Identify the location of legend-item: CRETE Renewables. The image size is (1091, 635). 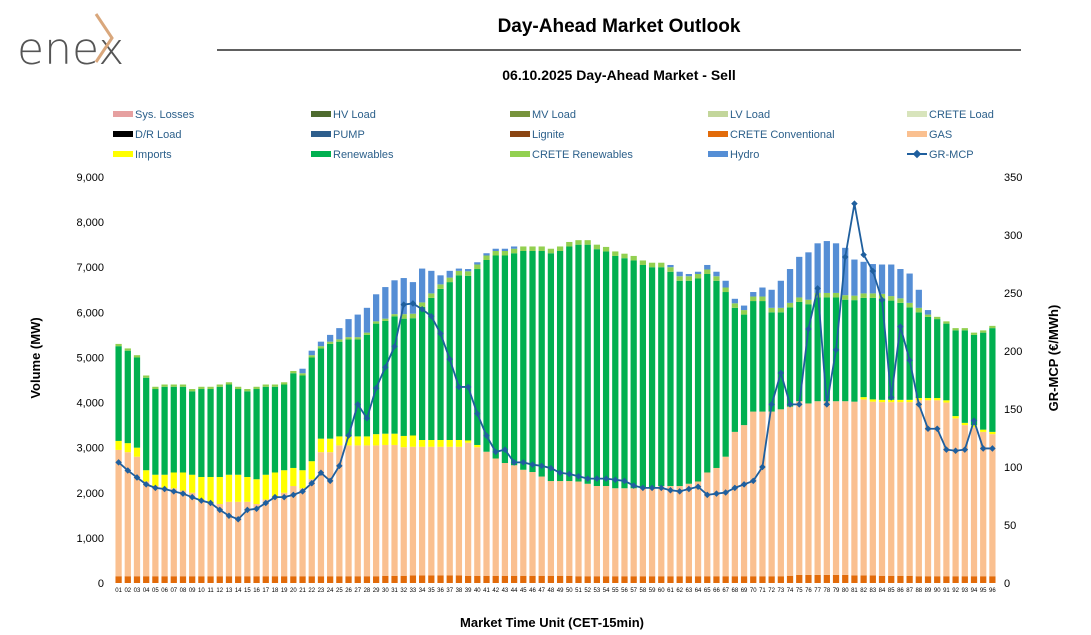
(571, 155).